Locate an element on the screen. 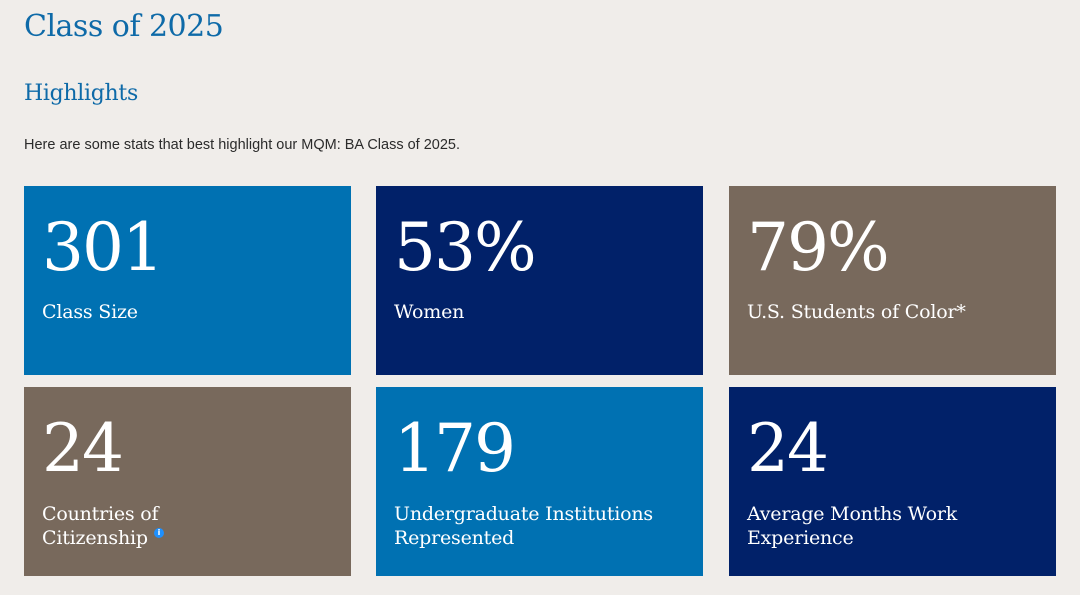 The image size is (1080, 595). stat-card-class-size: 301 Class Size is located at coordinates (187, 280).